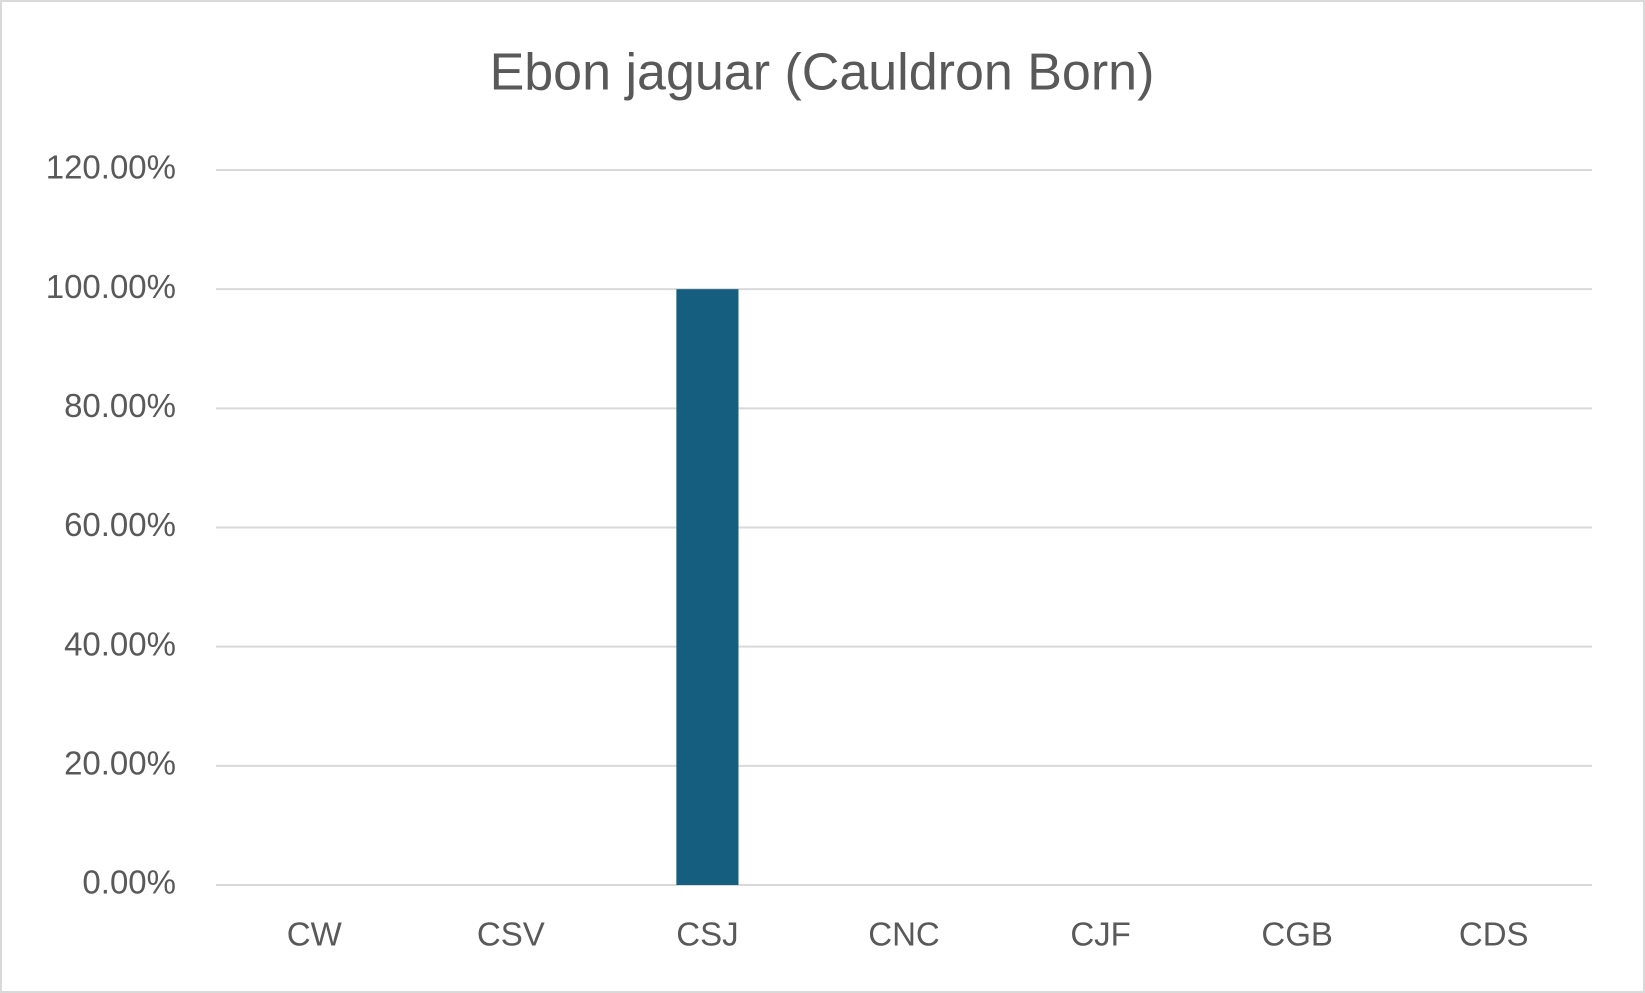  Describe the element at coordinates (120, 405) in the screenshot. I see `y-tick-label: 80.00%` at that location.